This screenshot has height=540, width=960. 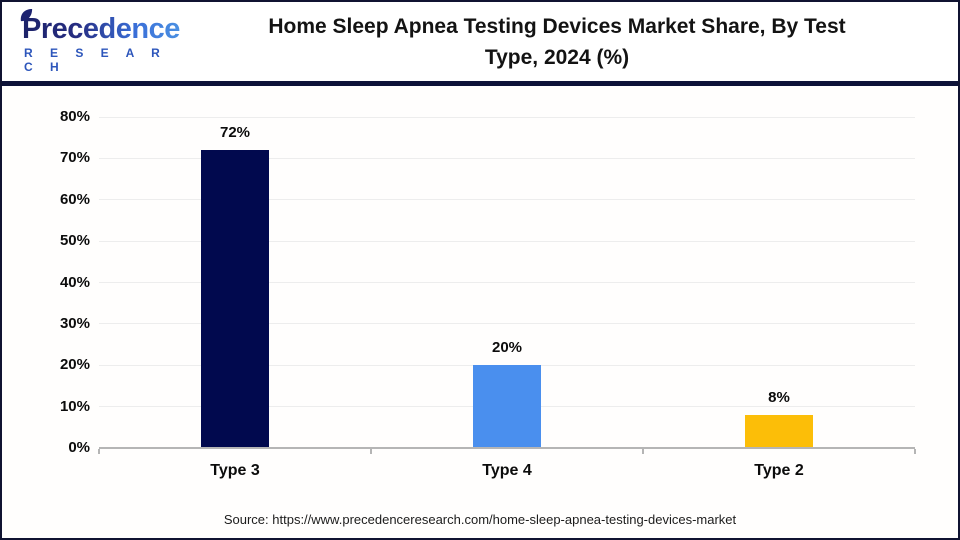 What do you see at coordinates (235, 470) in the screenshot?
I see `x-axis-category-label: Type 3` at bounding box center [235, 470].